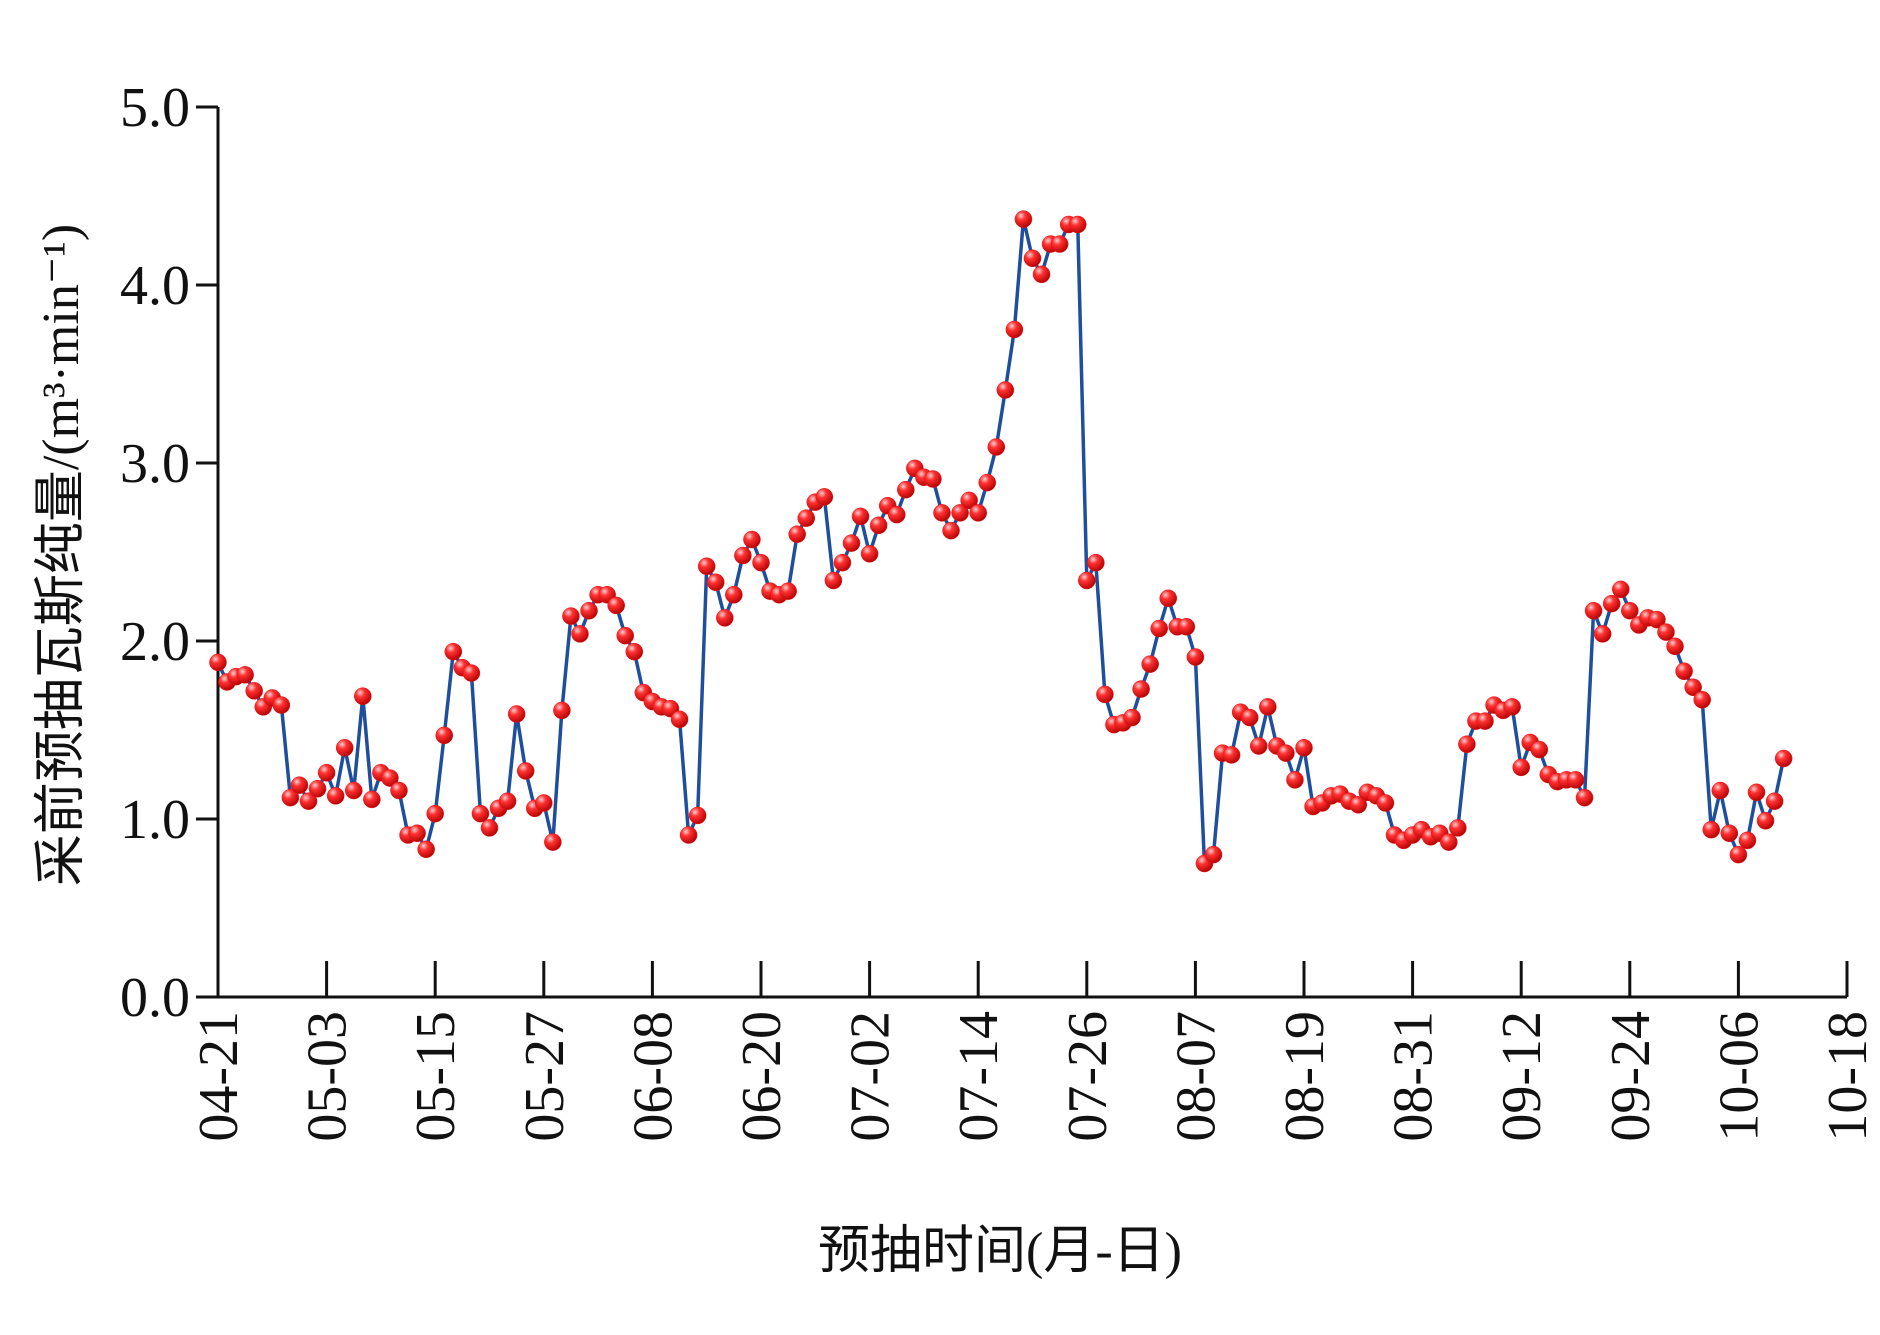 This screenshot has height=1335, width=1880. Describe the element at coordinates (219, 1076) in the screenshot. I see `x-tick-label: 04-21` at that location.